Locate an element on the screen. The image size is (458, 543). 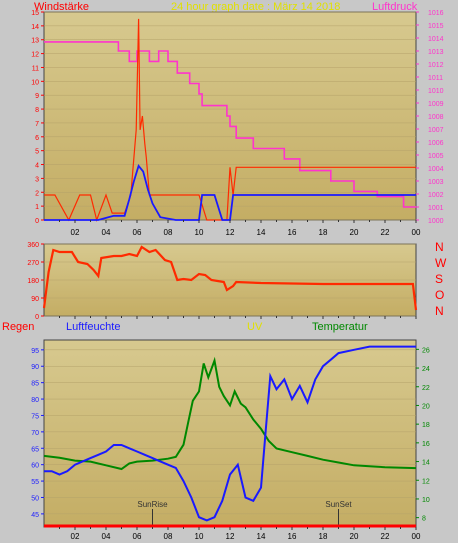
y-left-tick-label: 1 is located at coordinates (37, 207).